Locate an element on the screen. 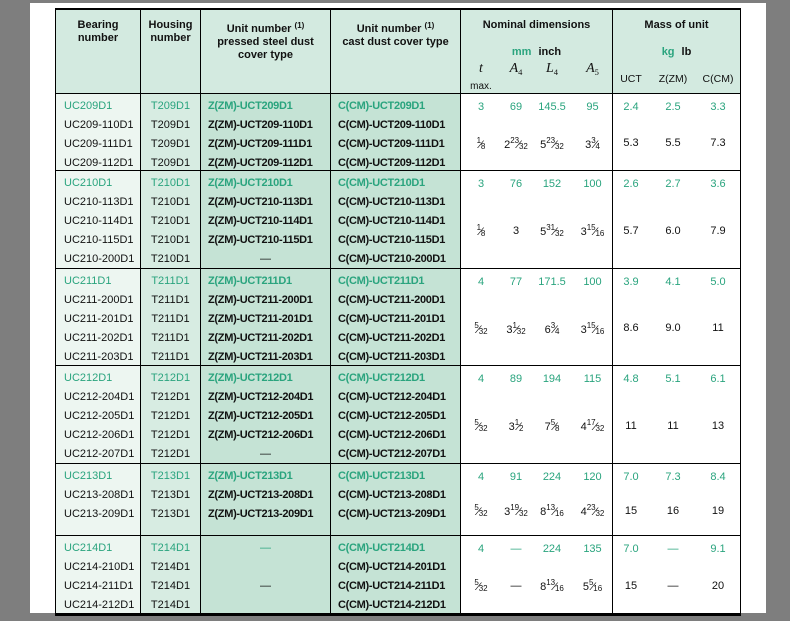 The image size is (790, 621). unit-inch-label: inch is located at coordinates (550, 52).